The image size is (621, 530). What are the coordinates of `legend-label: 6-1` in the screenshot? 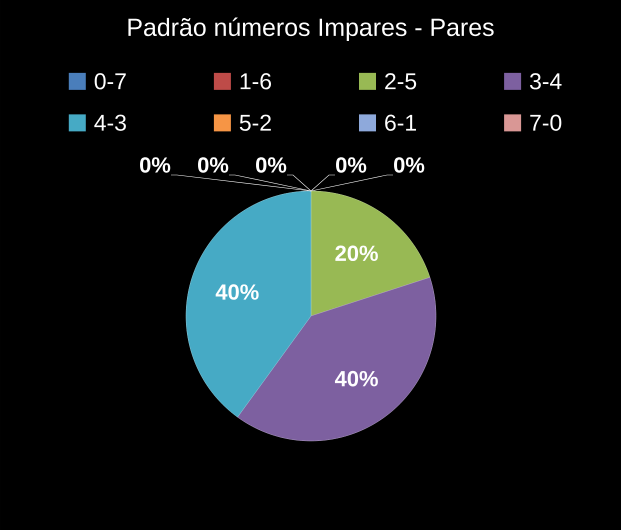 It's located at (400, 122).